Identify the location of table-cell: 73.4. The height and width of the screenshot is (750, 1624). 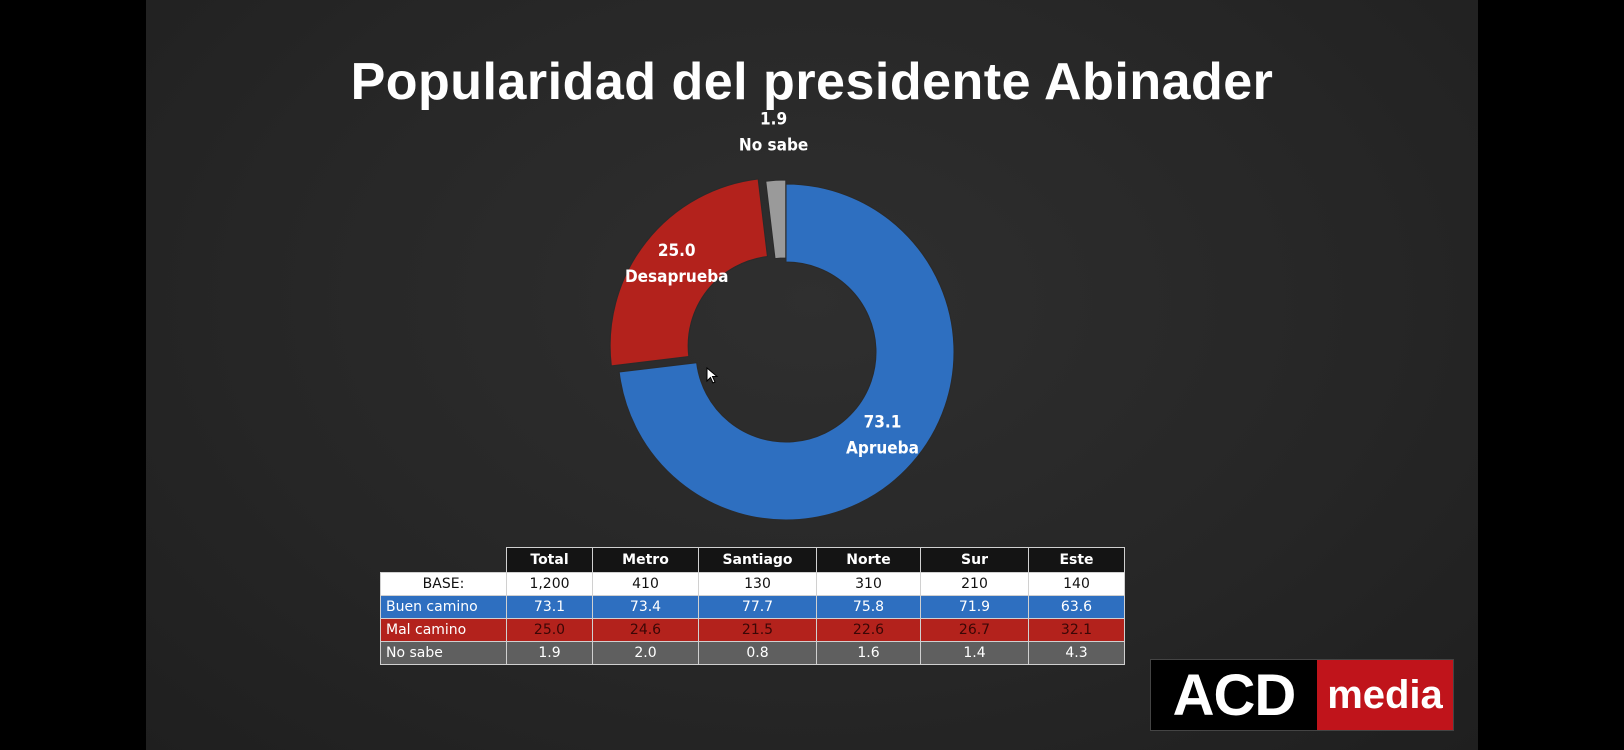
(645, 607).